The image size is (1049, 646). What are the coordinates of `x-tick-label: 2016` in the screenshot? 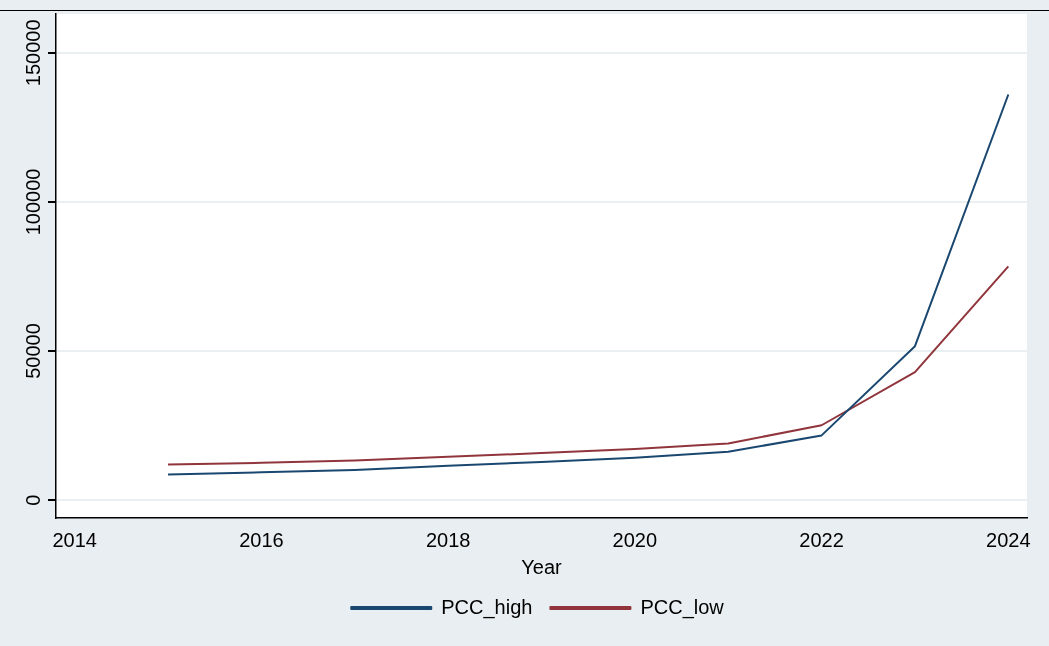 It's located at (261, 539).